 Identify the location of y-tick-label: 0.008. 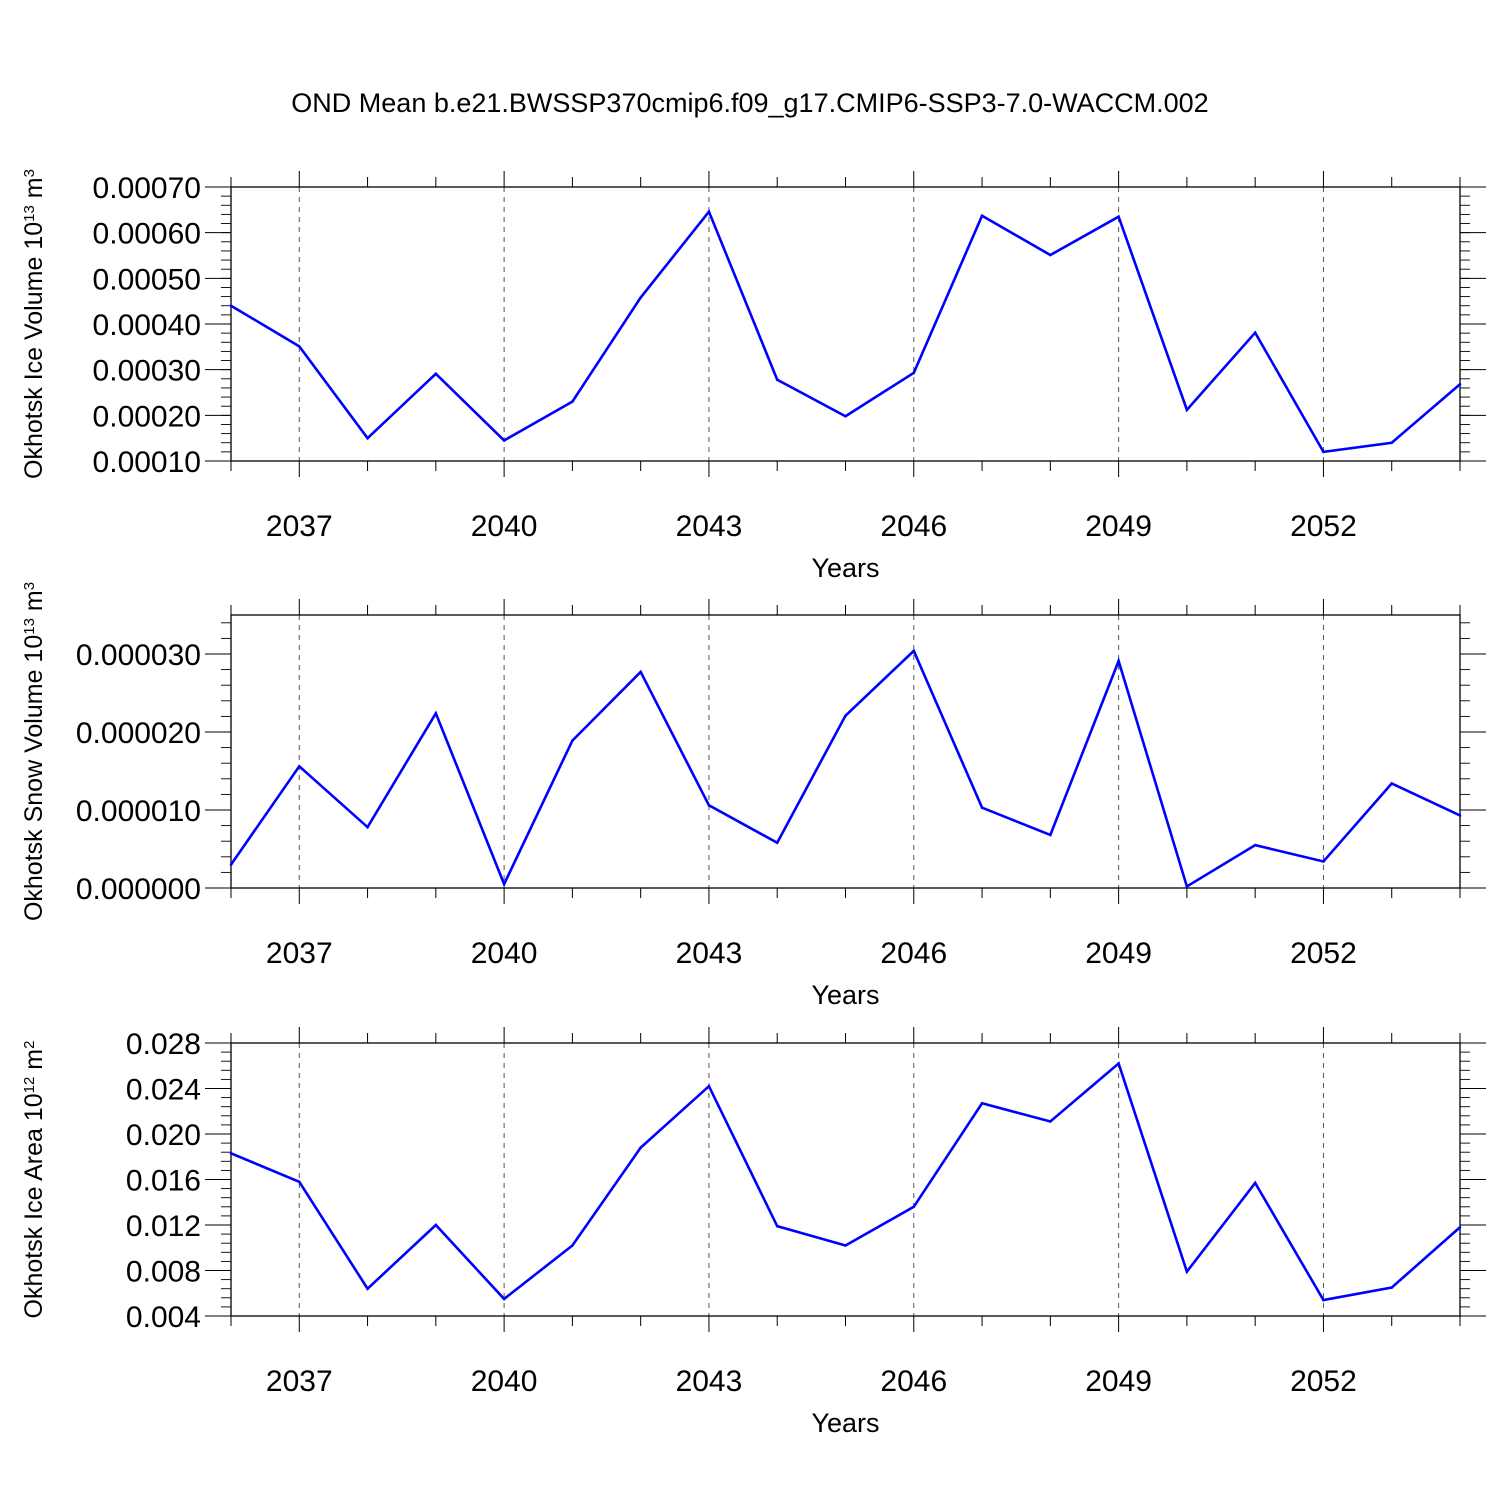
(163, 1272).